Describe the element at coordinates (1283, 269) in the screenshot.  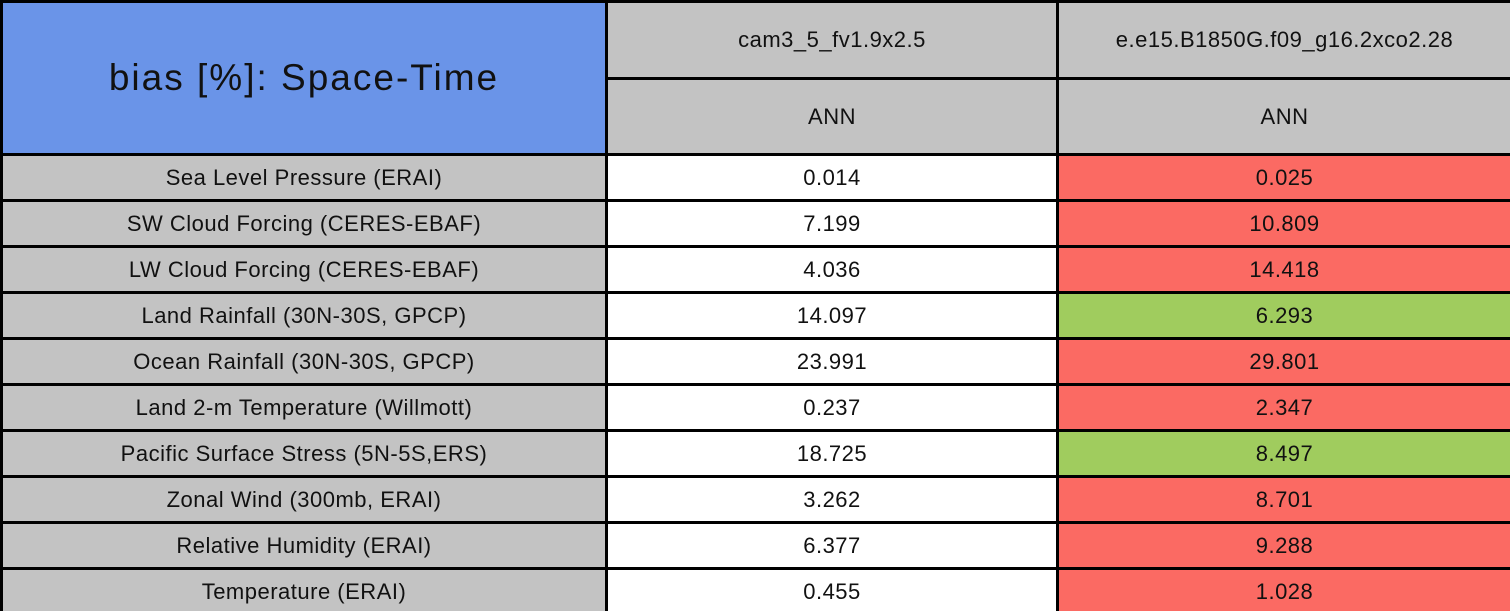
I see `value-cell-test: 14.418` at that location.